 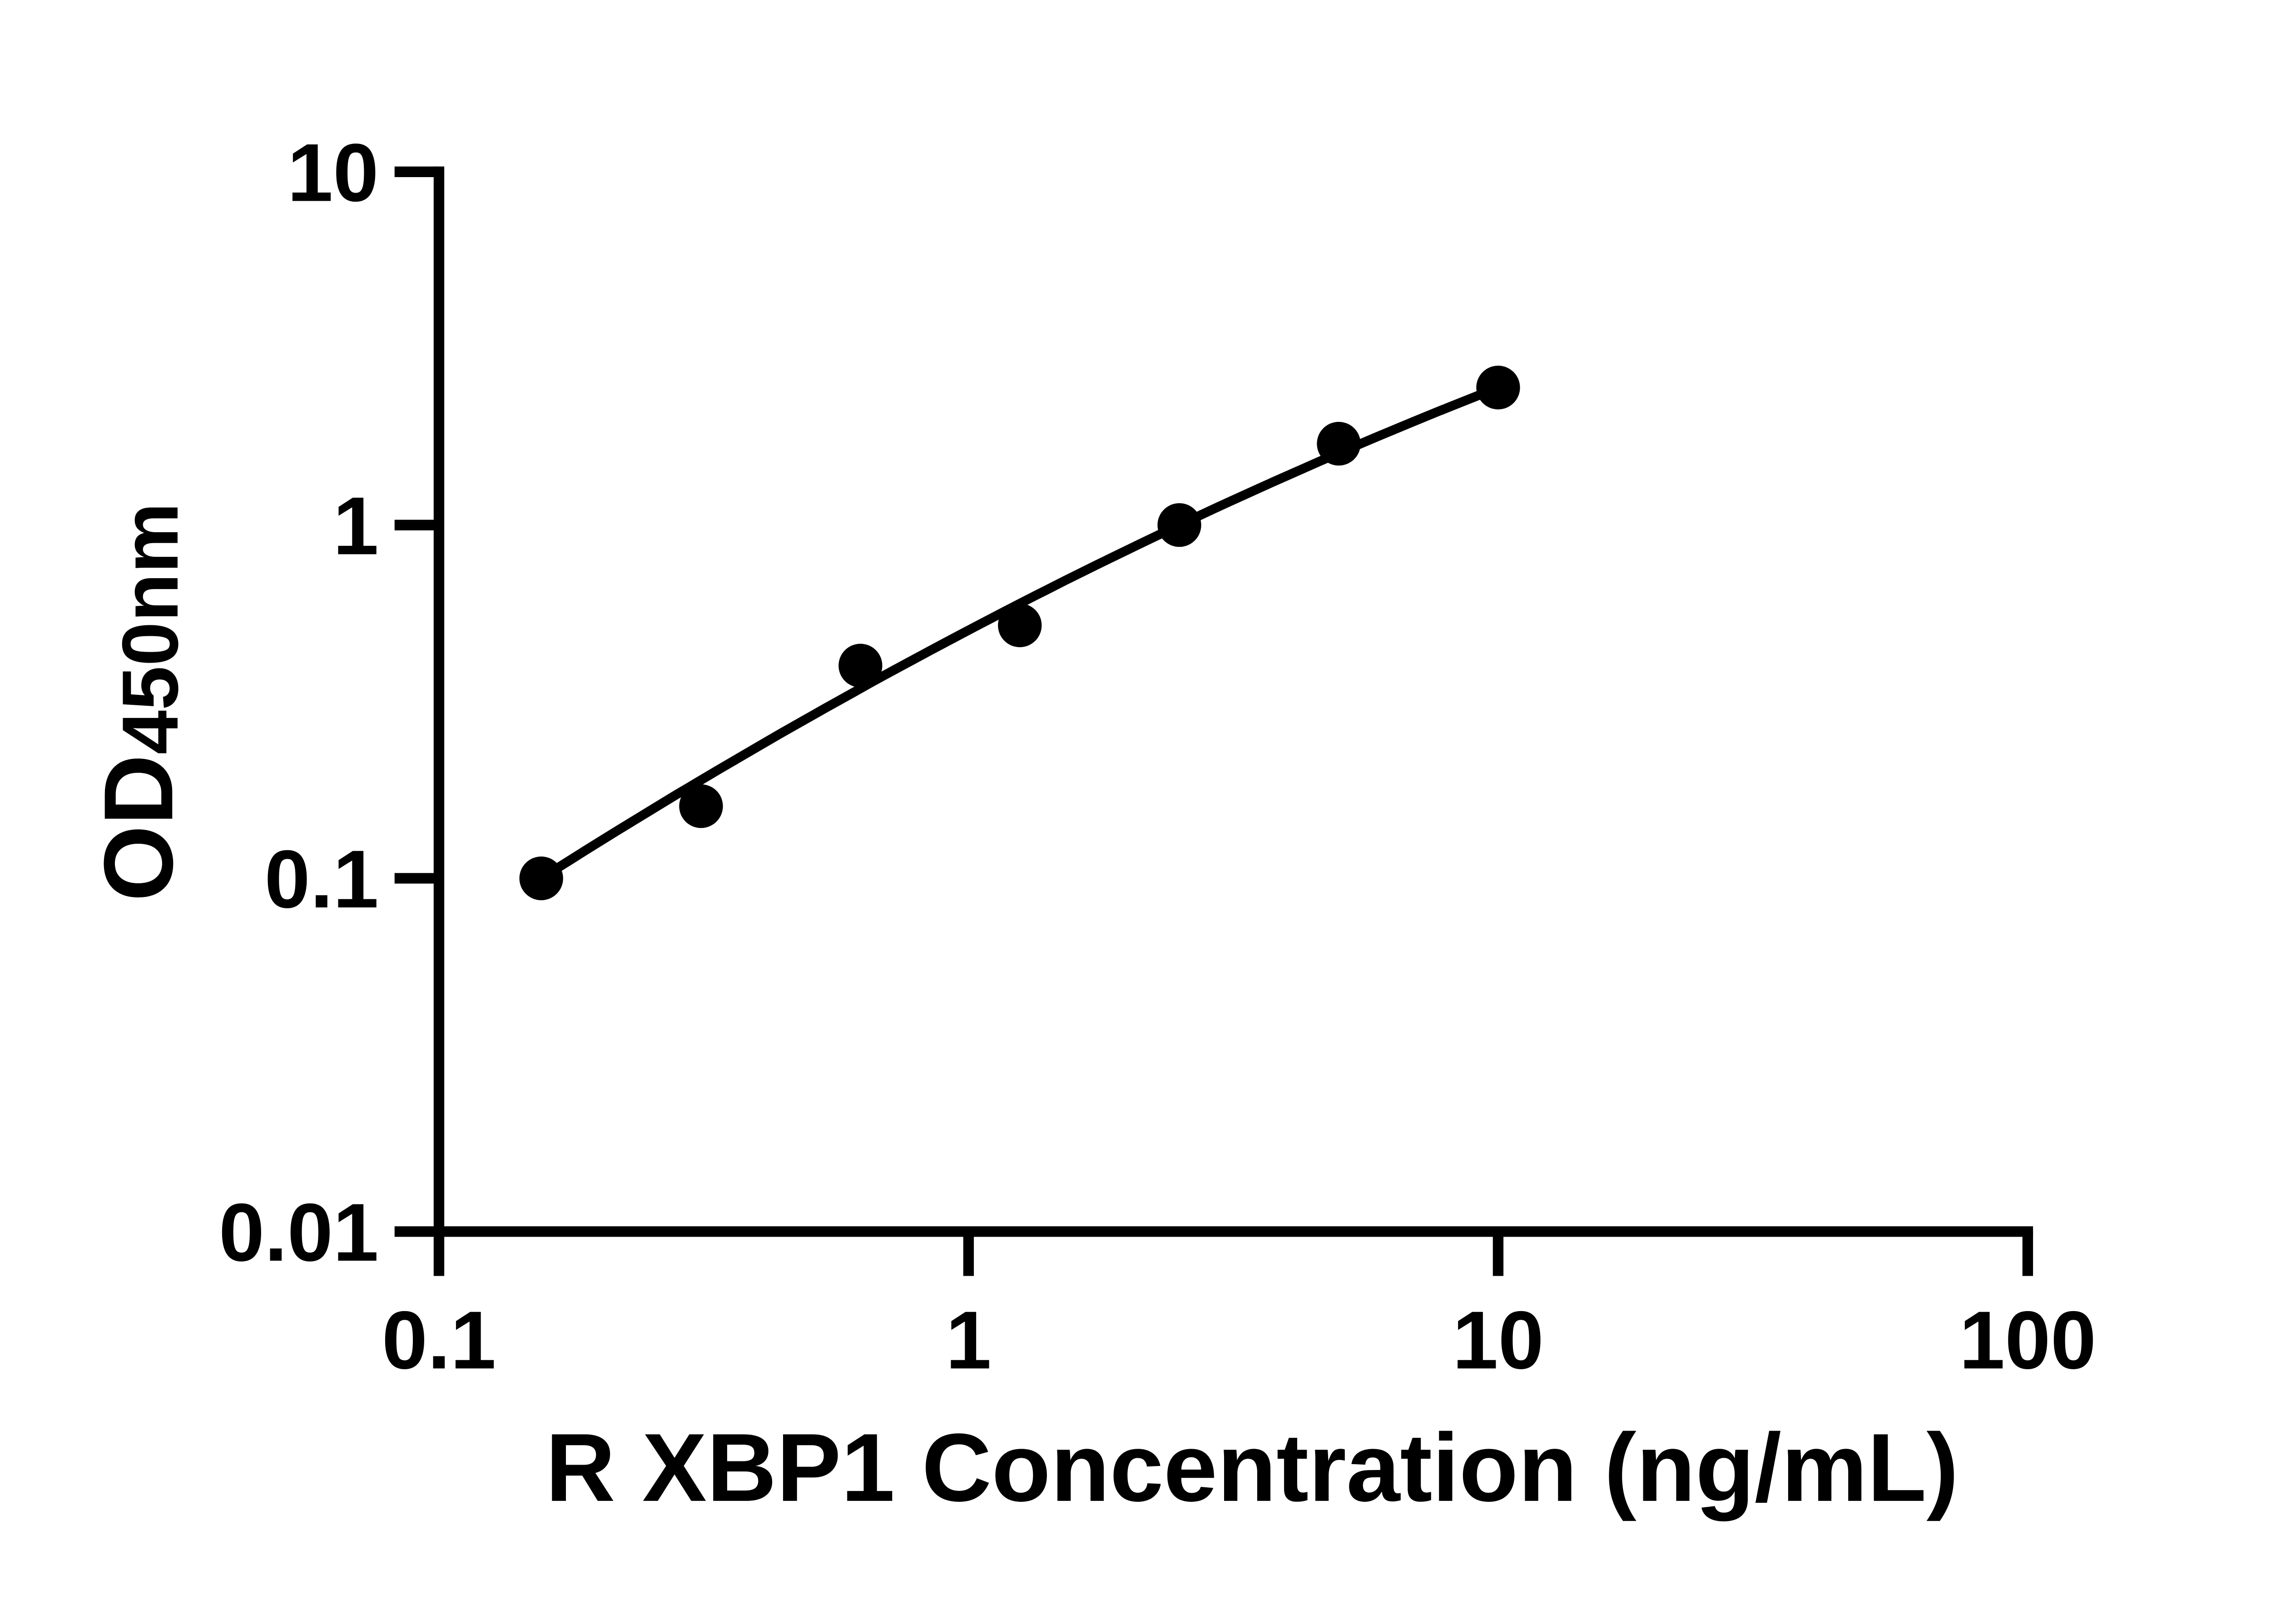 What do you see at coordinates (439, 1340) in the screenshot?
I see `x-axis-tick-label: 0.1` at bounding box center [439, 1340].